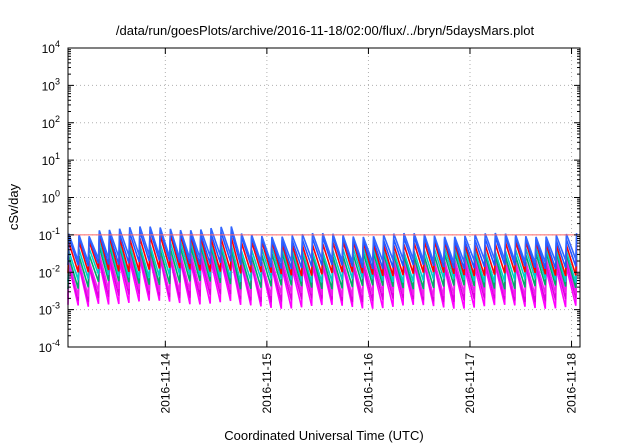  Describe the element at coordinates (322, 245) in the screenshot. I see `series-line` at that location.